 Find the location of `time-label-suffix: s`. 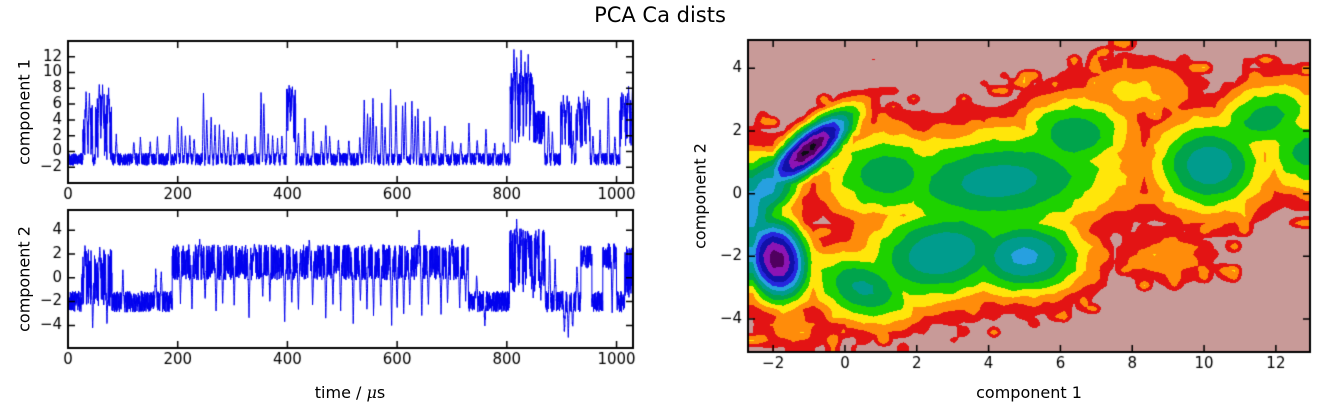

time-label-suffix: s is located at coordinates (381, 392).